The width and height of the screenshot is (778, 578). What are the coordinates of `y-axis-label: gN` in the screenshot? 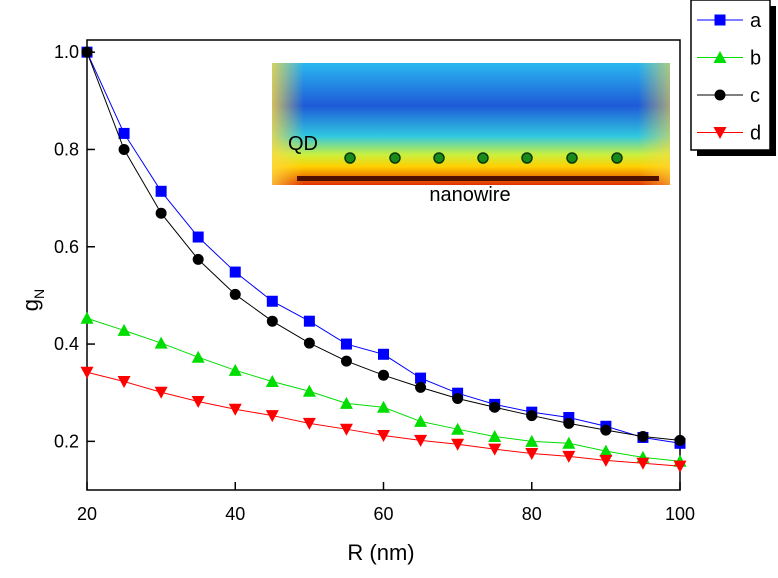 It's located at (32, 300).